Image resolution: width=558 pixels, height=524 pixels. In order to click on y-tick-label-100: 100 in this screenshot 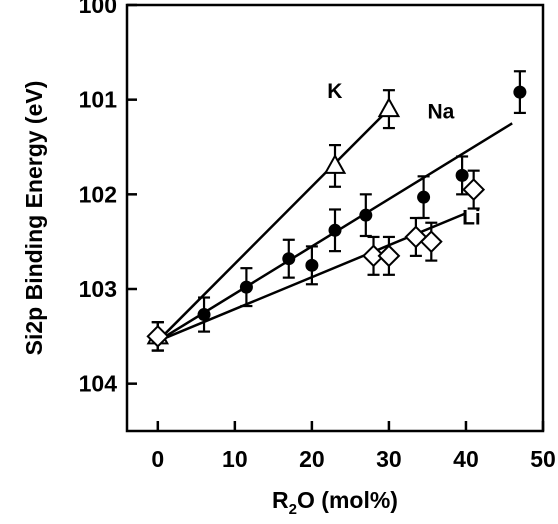, I will do `click(98, 9)`.